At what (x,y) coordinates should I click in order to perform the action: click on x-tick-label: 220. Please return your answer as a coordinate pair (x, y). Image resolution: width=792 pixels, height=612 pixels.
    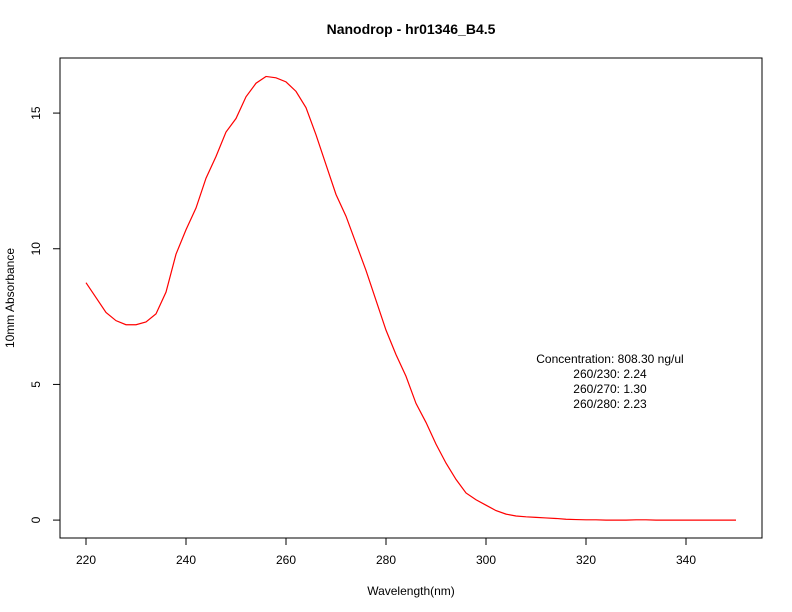
    Looking at the image, I should click on (86, 560).